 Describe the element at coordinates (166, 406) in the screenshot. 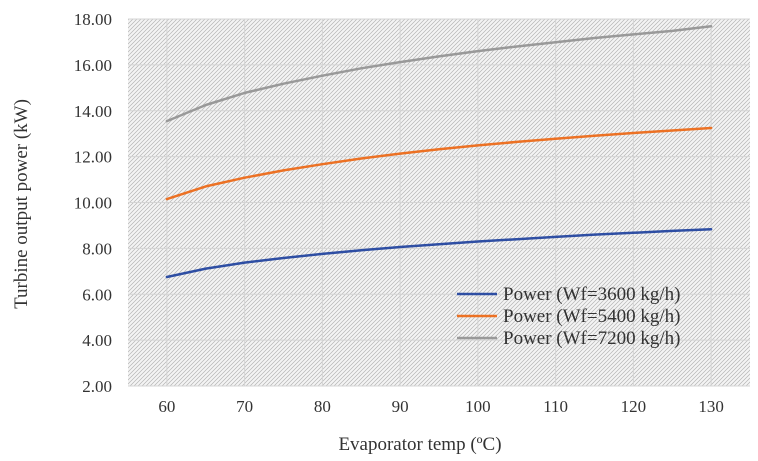

I see `x-tick-label: 60` at that location.